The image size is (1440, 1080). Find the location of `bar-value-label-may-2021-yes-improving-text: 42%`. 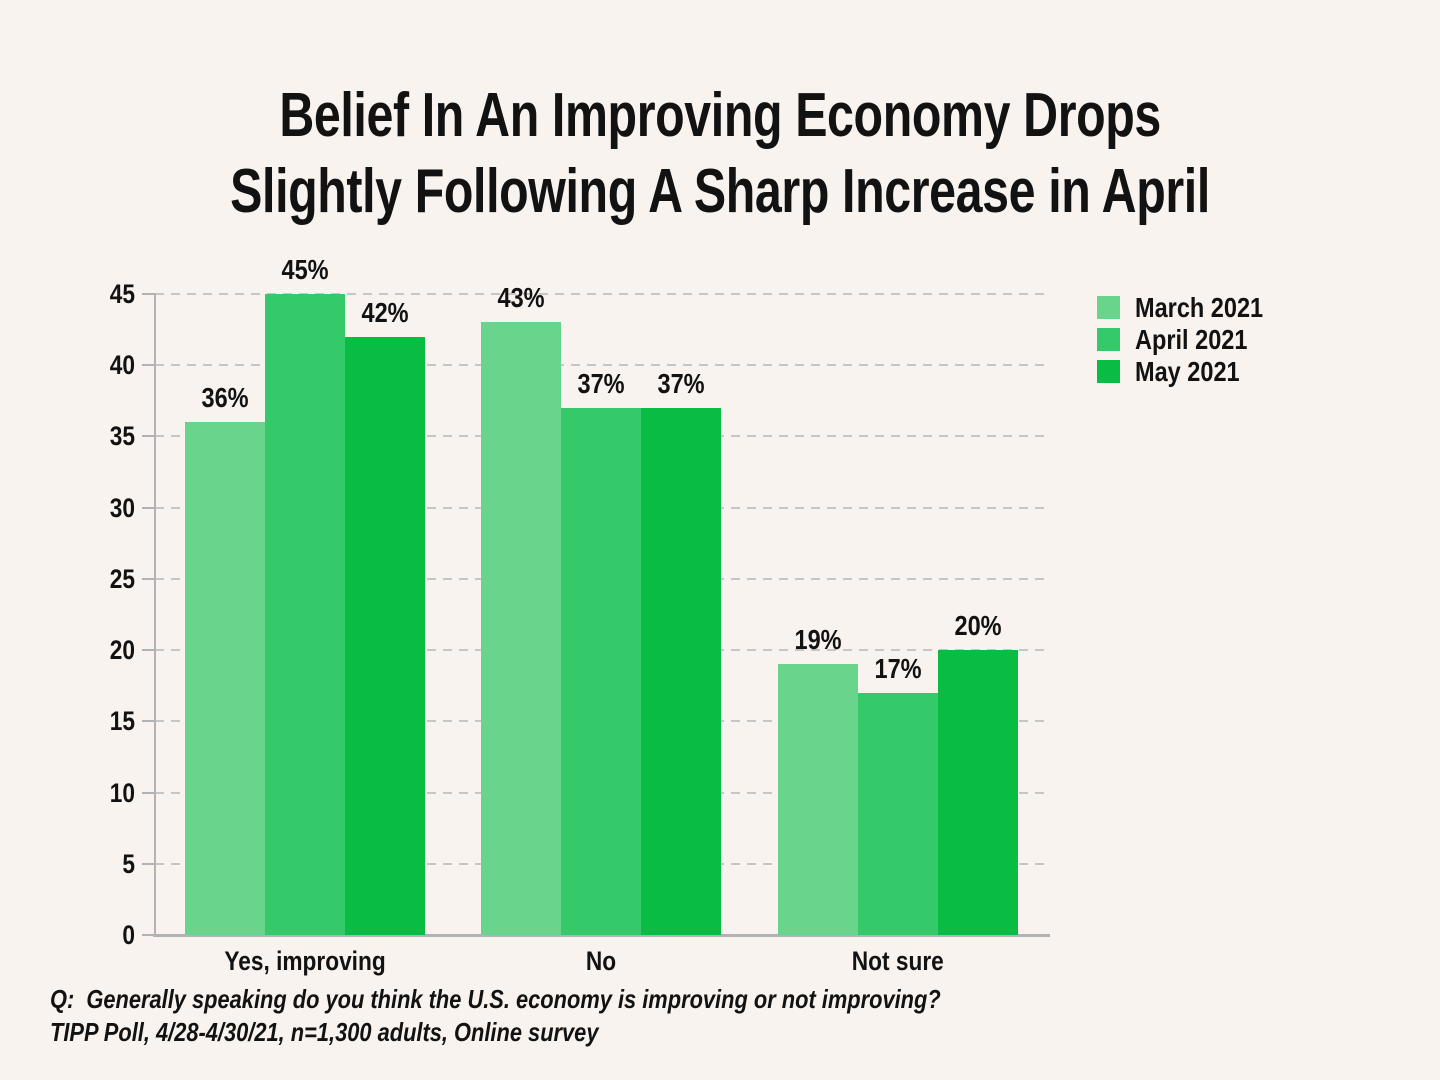

bar-value-label-may-2021-yes-improving-text: 42% is located at coordinates (385, 312).